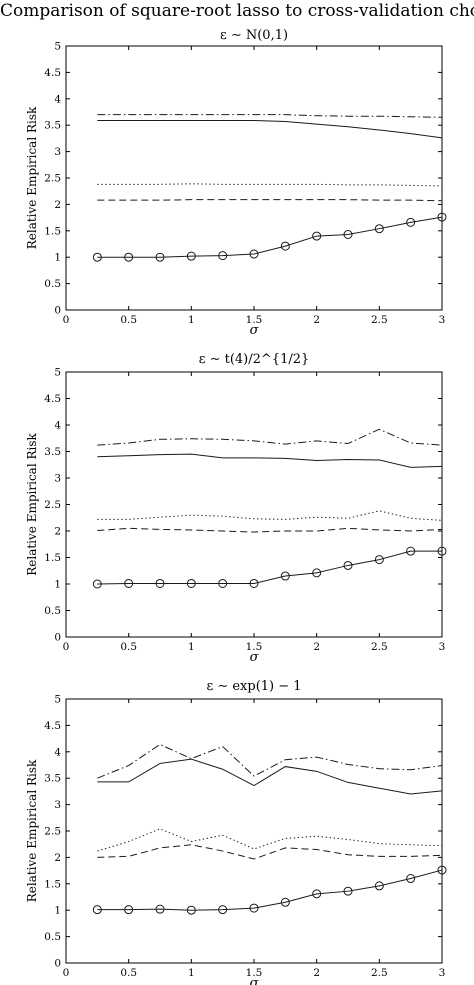 The height and width of the screenshot is (985, 474). What do you see at coordinates (254, 35) in the screenshot?
I see `chart-title: ε ∼ N(0,1)` at bounding box center [254, 35].